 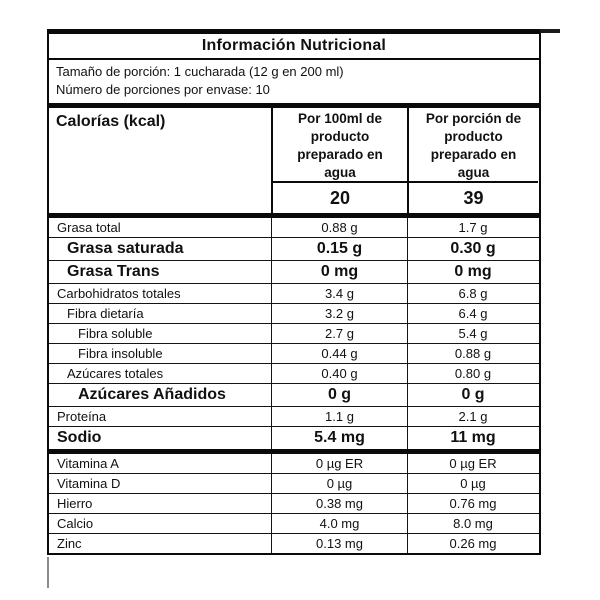 I want to click on nutrient-row: Grasa total 0.88 g 1.7 g, so click(x=294, y=228).